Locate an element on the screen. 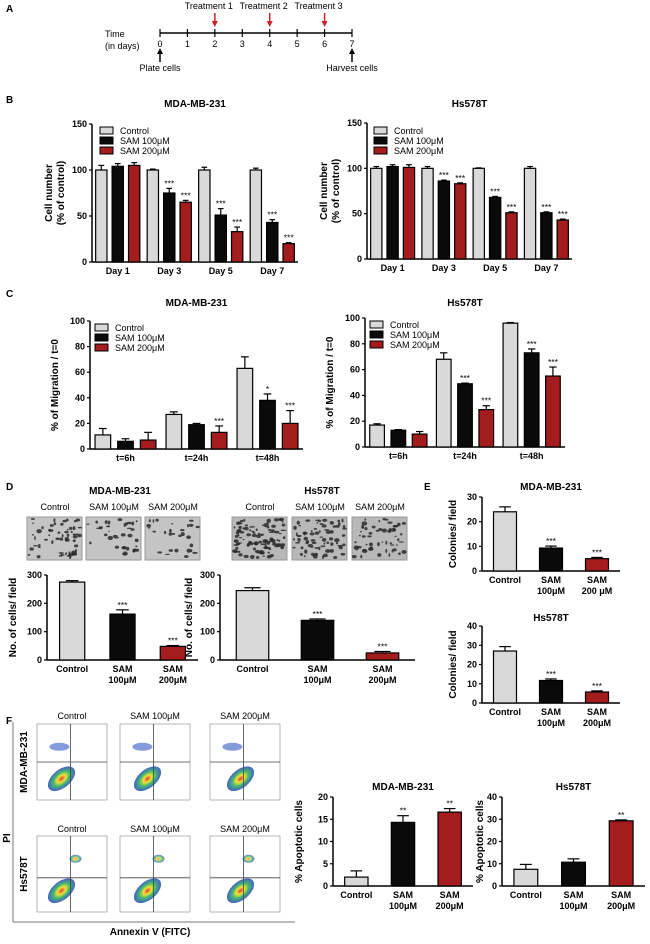  bar-e1 is located at coordinates (505, 541).